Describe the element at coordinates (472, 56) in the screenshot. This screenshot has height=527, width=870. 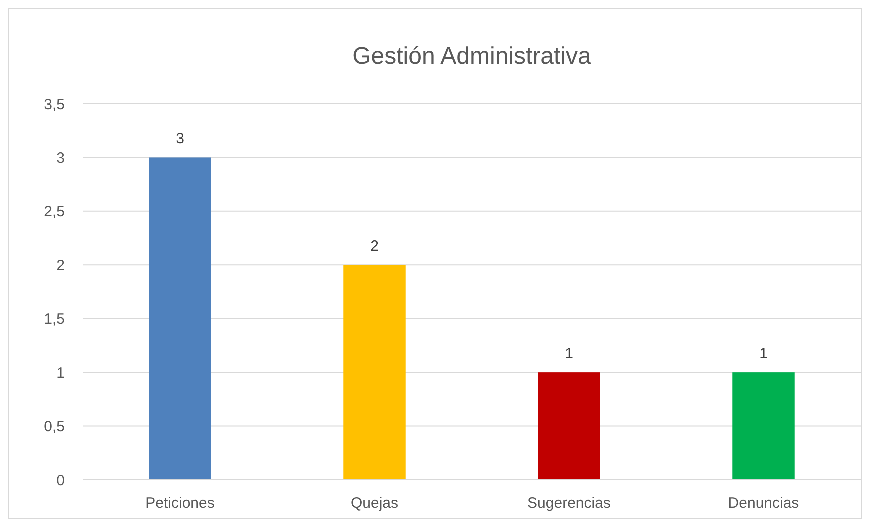
I see `chart-title: Gestión Administrativa` at that location.